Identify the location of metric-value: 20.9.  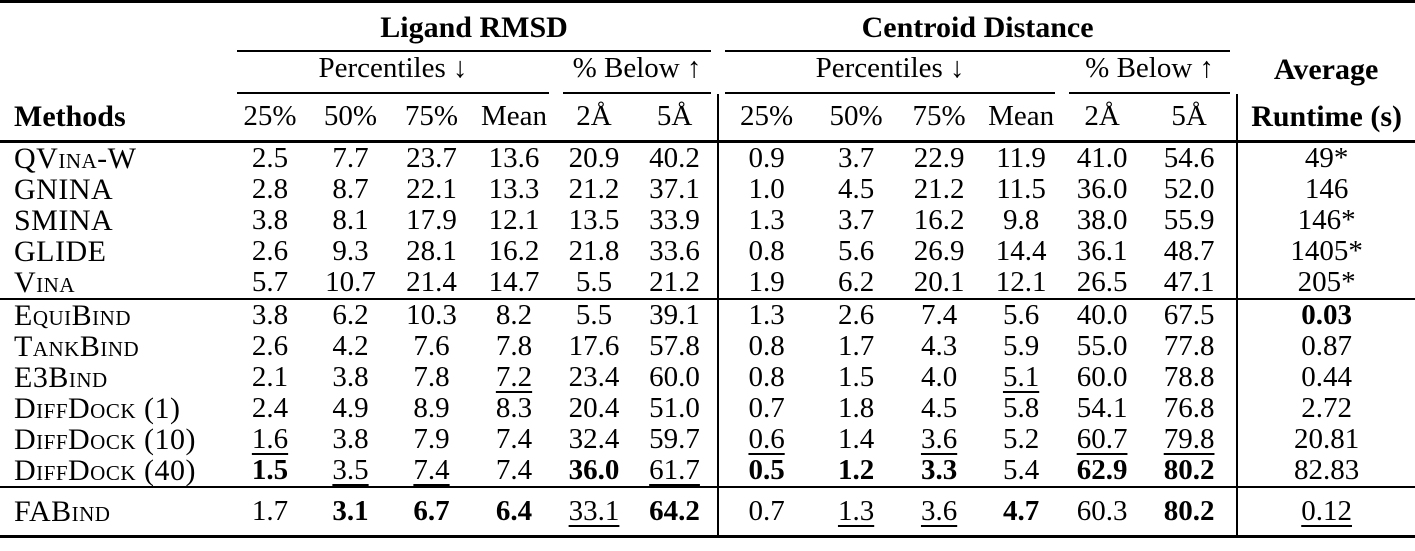
(594, 157).